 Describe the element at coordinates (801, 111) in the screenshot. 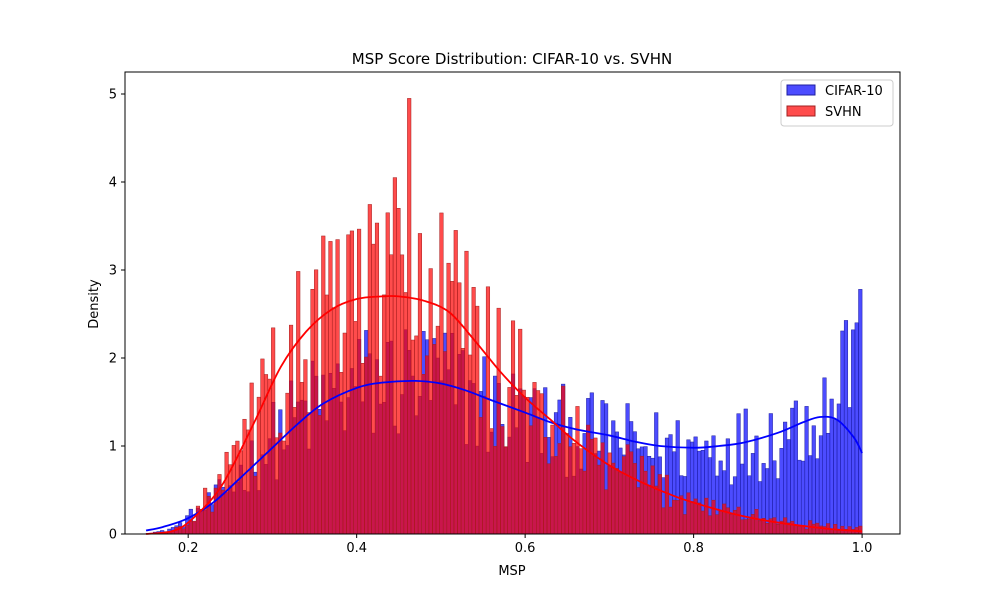

I see `legend-swatch-svhn` at that location.